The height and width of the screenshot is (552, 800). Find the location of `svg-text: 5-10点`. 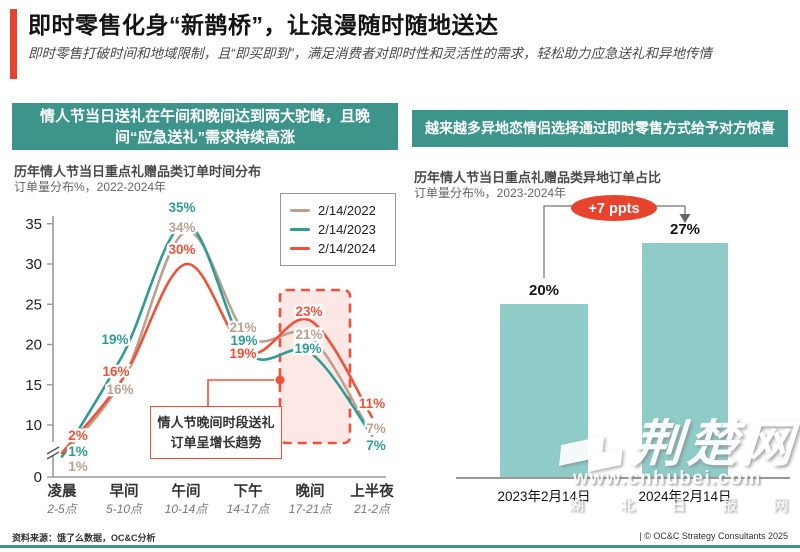

svg-text: 5-10点 is located at coordinates (125, 508).